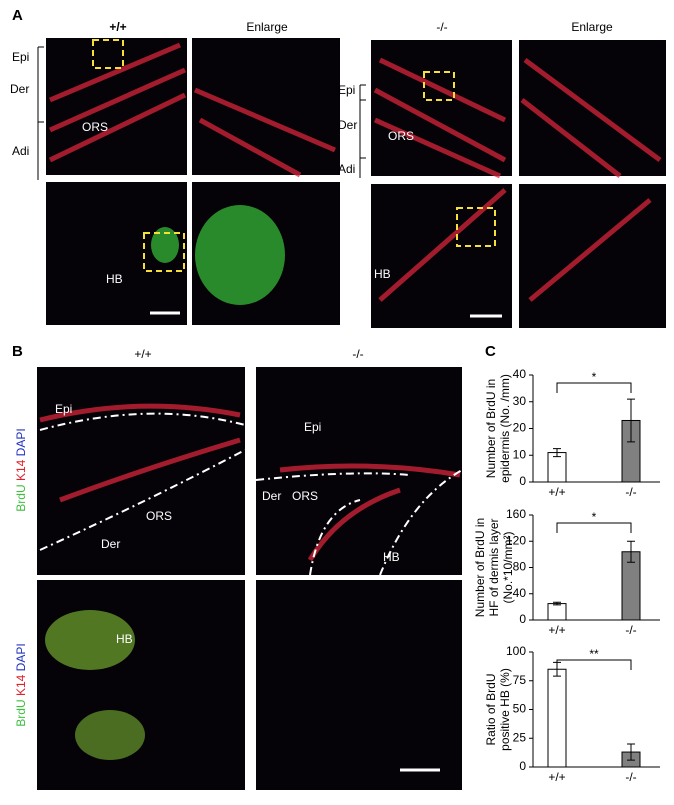 This screenshot has height=805, width=674. I want to click on y-axis-label: epidermis (No. /mm), so click(505, 428).